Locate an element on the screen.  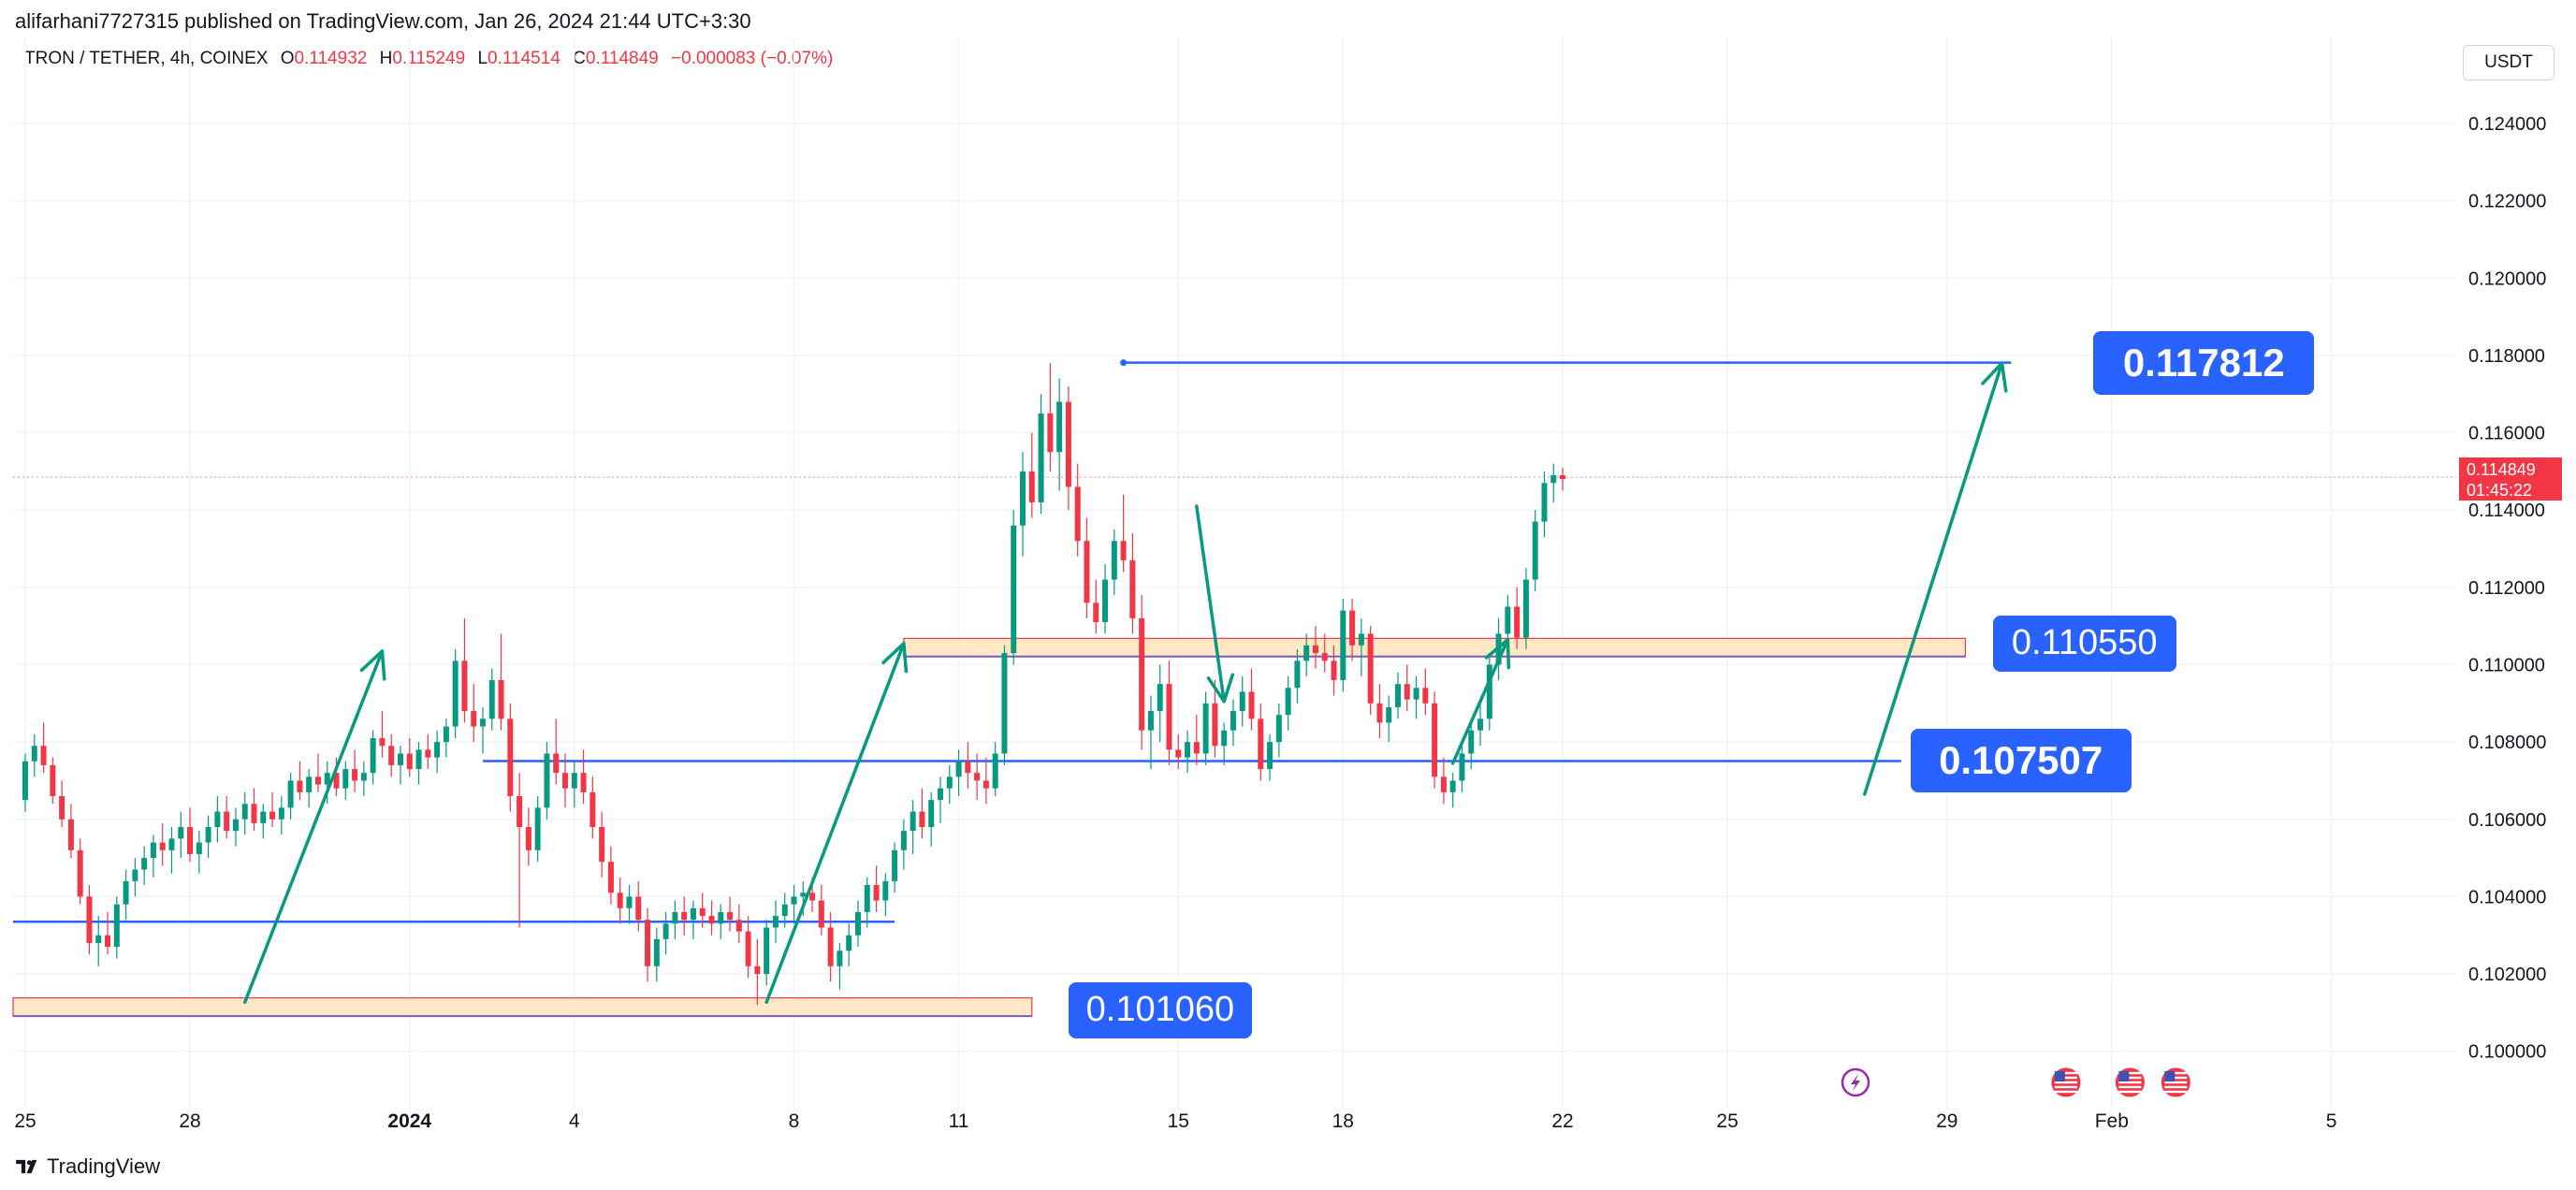
lightning-bolt is located at coordinates (1855, 1082).